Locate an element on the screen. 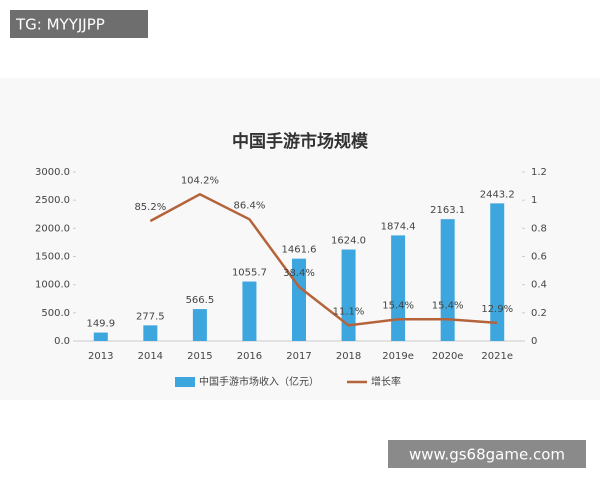 This screenshot has height=480, width=600. line-value-label: 86.4% is located at coordinates (250, 205).